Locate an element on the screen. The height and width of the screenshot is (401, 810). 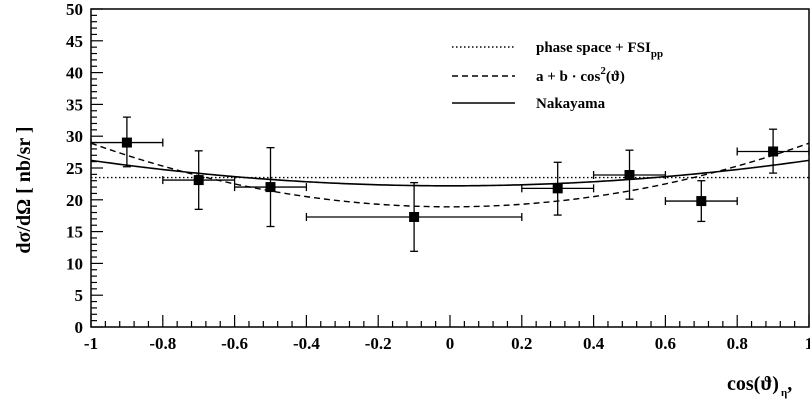
x-axis-title-main: cos(ϑ) is located at coordinates (753, 384).